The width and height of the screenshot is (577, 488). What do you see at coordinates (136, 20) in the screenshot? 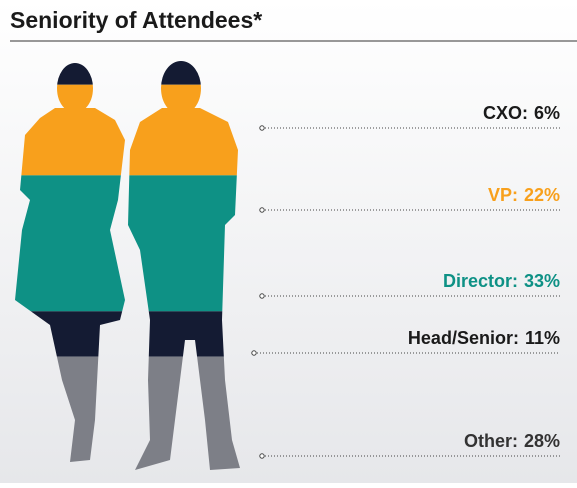
I see `chart-title: Seniority of Attendees*` at bounding box center [136, 20].